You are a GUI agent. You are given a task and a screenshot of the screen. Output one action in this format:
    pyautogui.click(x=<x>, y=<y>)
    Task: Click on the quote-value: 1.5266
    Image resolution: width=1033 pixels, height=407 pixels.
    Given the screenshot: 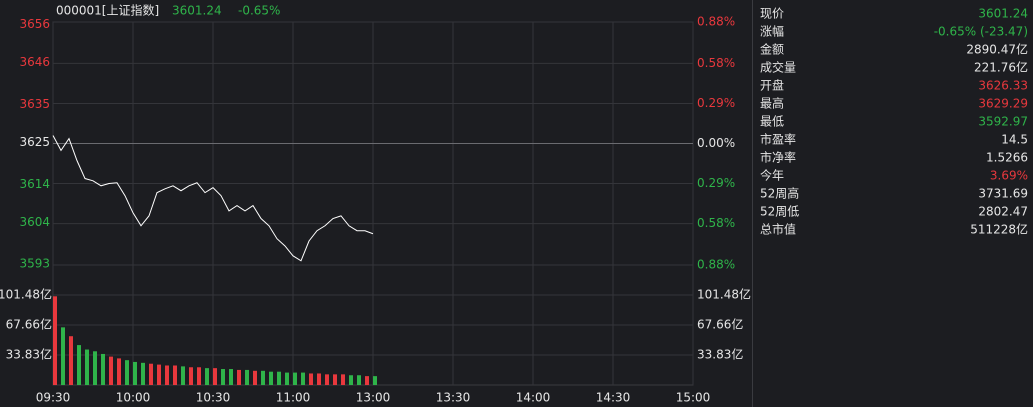 What is the action you would take?
    pyautogui.click(x=1007, y=158)
    